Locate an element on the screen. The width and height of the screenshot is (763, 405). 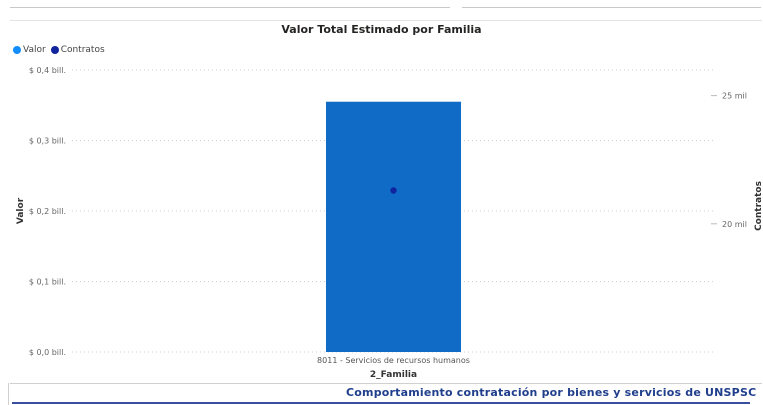
category-label: 8011 - Servicios de recursos humanos is located at coordinates (393, 360).